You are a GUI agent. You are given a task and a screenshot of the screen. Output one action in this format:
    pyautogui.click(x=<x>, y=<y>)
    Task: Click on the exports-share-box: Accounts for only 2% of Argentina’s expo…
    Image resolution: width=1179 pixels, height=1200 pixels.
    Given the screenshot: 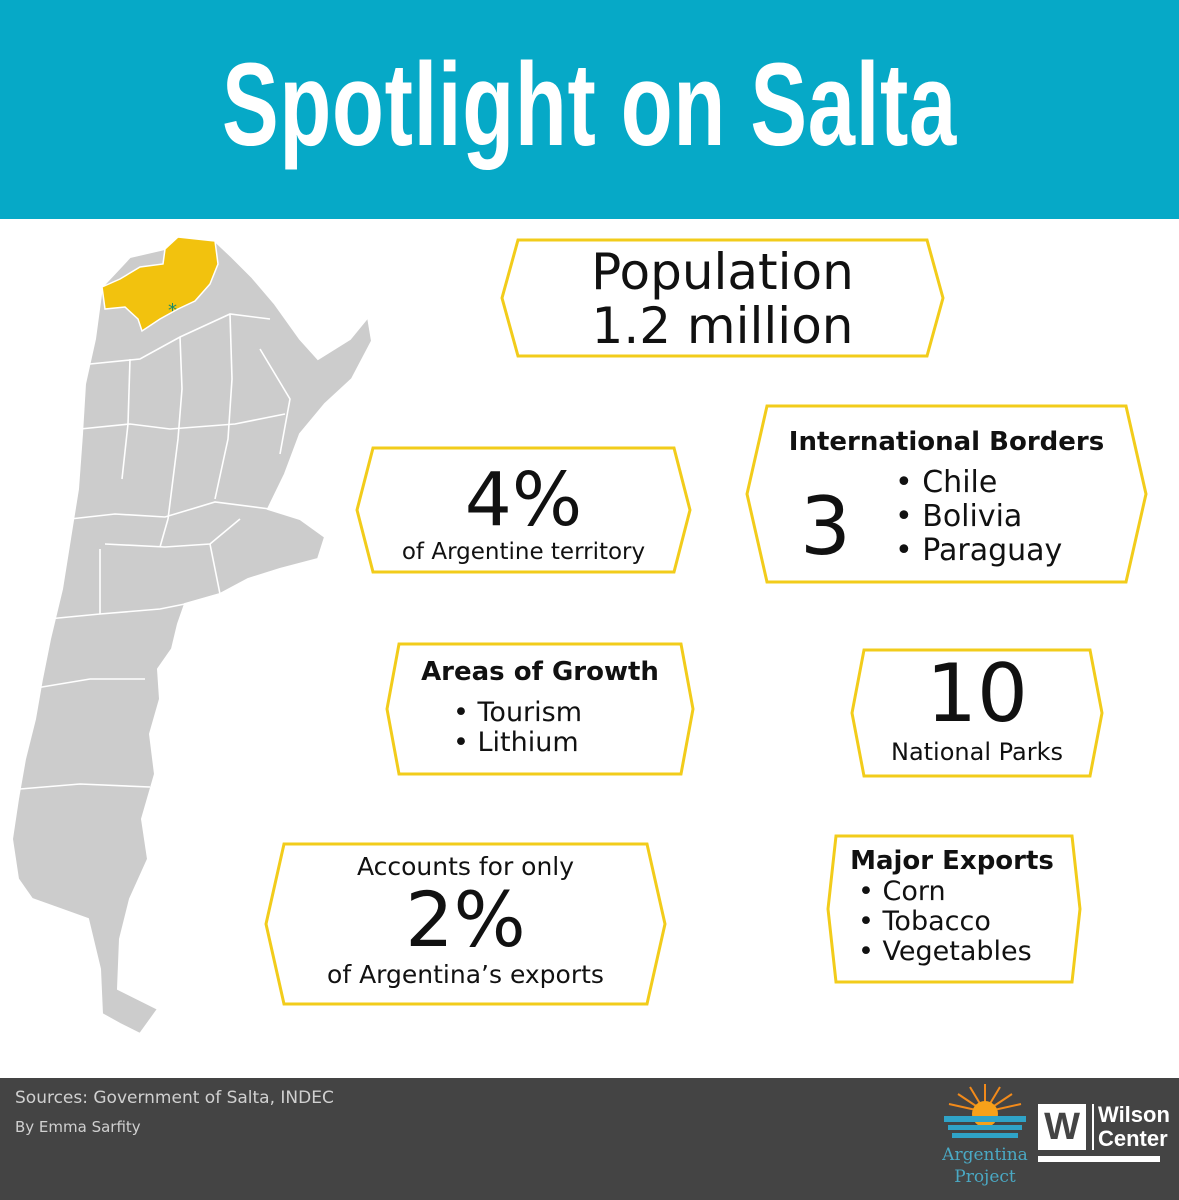 What is the action you would take?
    pyautogui.click(x=465, y=924)
    